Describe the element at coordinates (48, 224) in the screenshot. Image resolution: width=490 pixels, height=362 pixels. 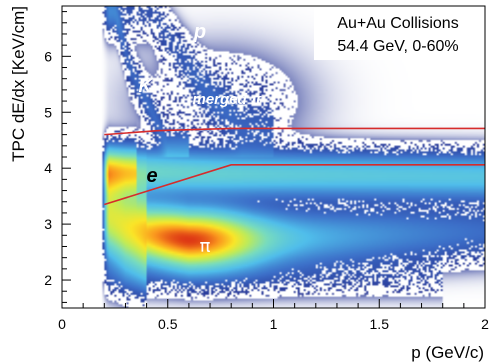
I see `y-tick-label: 3` at that location.